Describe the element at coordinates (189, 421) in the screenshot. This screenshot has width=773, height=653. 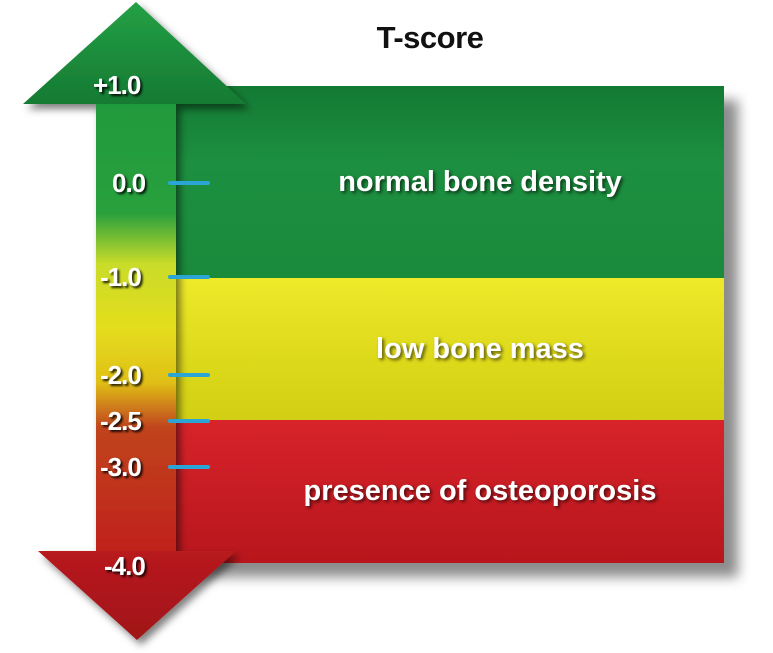
I see `tick-minus-2.5` at that location.